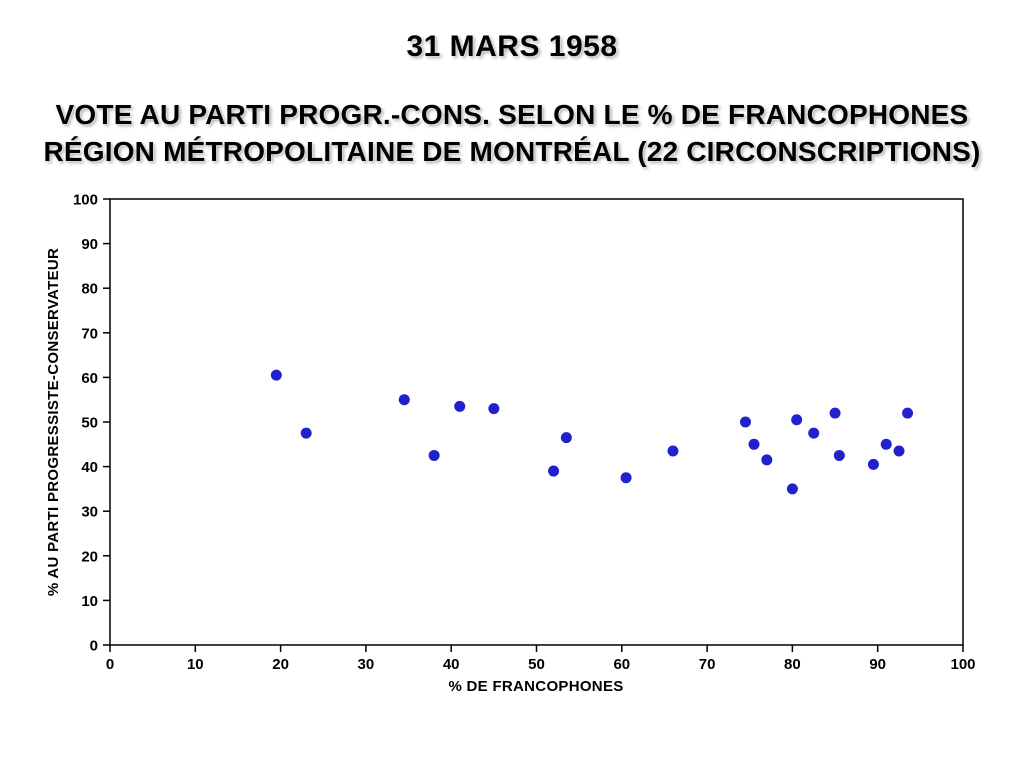  Describe the element at coordinates (877, 664) in the screenshot. I see `x-tick-label: 90` at that location.